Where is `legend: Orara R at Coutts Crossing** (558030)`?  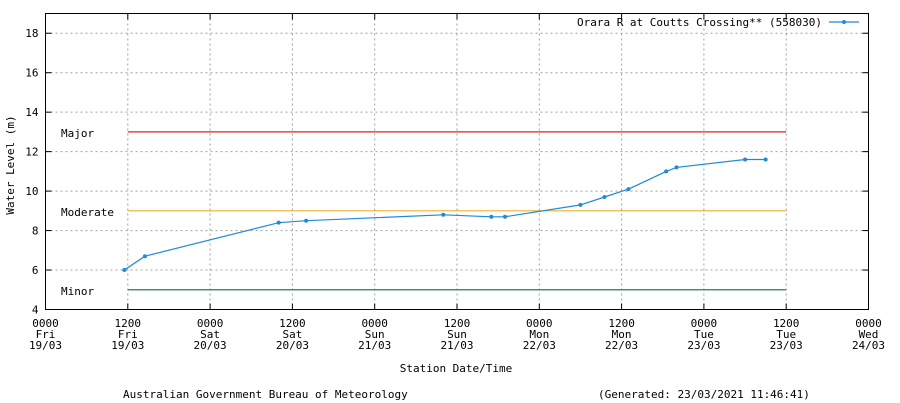
legend: Orara R at Coutts Crossing** (558030) is located at coordinates (718, 22).